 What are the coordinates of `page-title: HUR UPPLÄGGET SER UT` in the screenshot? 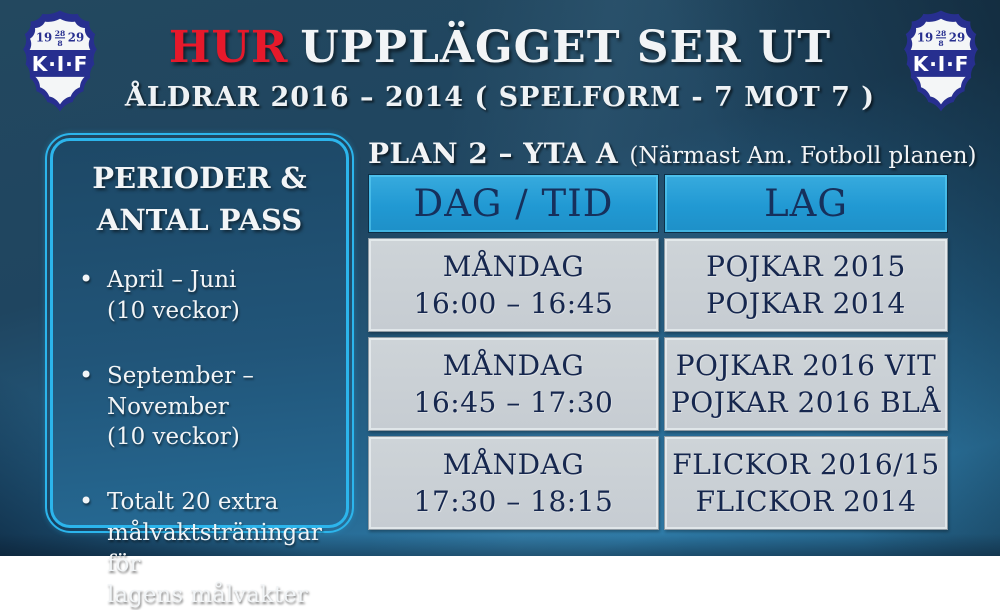 It's located at (500, 47).